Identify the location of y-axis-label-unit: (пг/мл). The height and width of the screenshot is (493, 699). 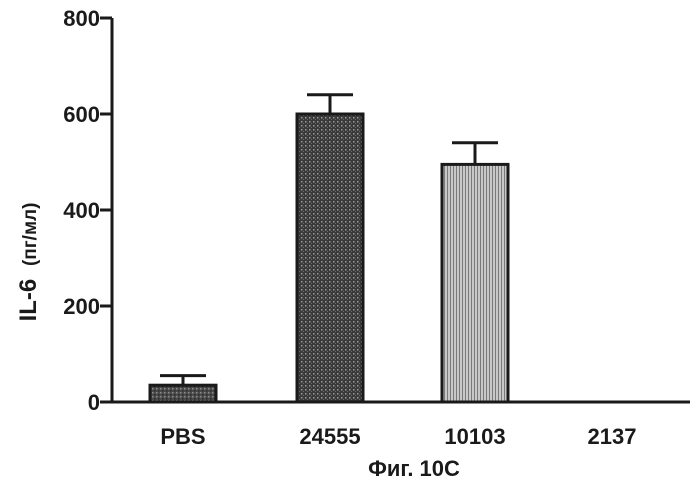
(30, 234).